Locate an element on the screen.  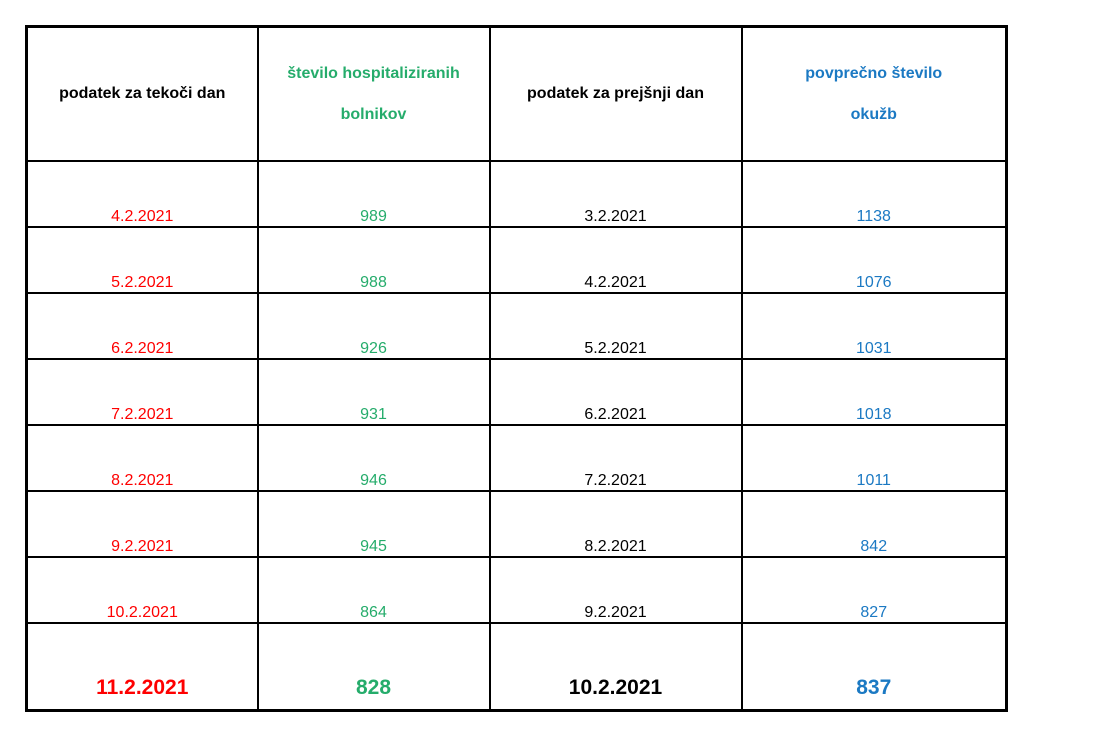
table-row: 11.2.2021 828 10.2.2021 837 is located at coordinates (516, 667).